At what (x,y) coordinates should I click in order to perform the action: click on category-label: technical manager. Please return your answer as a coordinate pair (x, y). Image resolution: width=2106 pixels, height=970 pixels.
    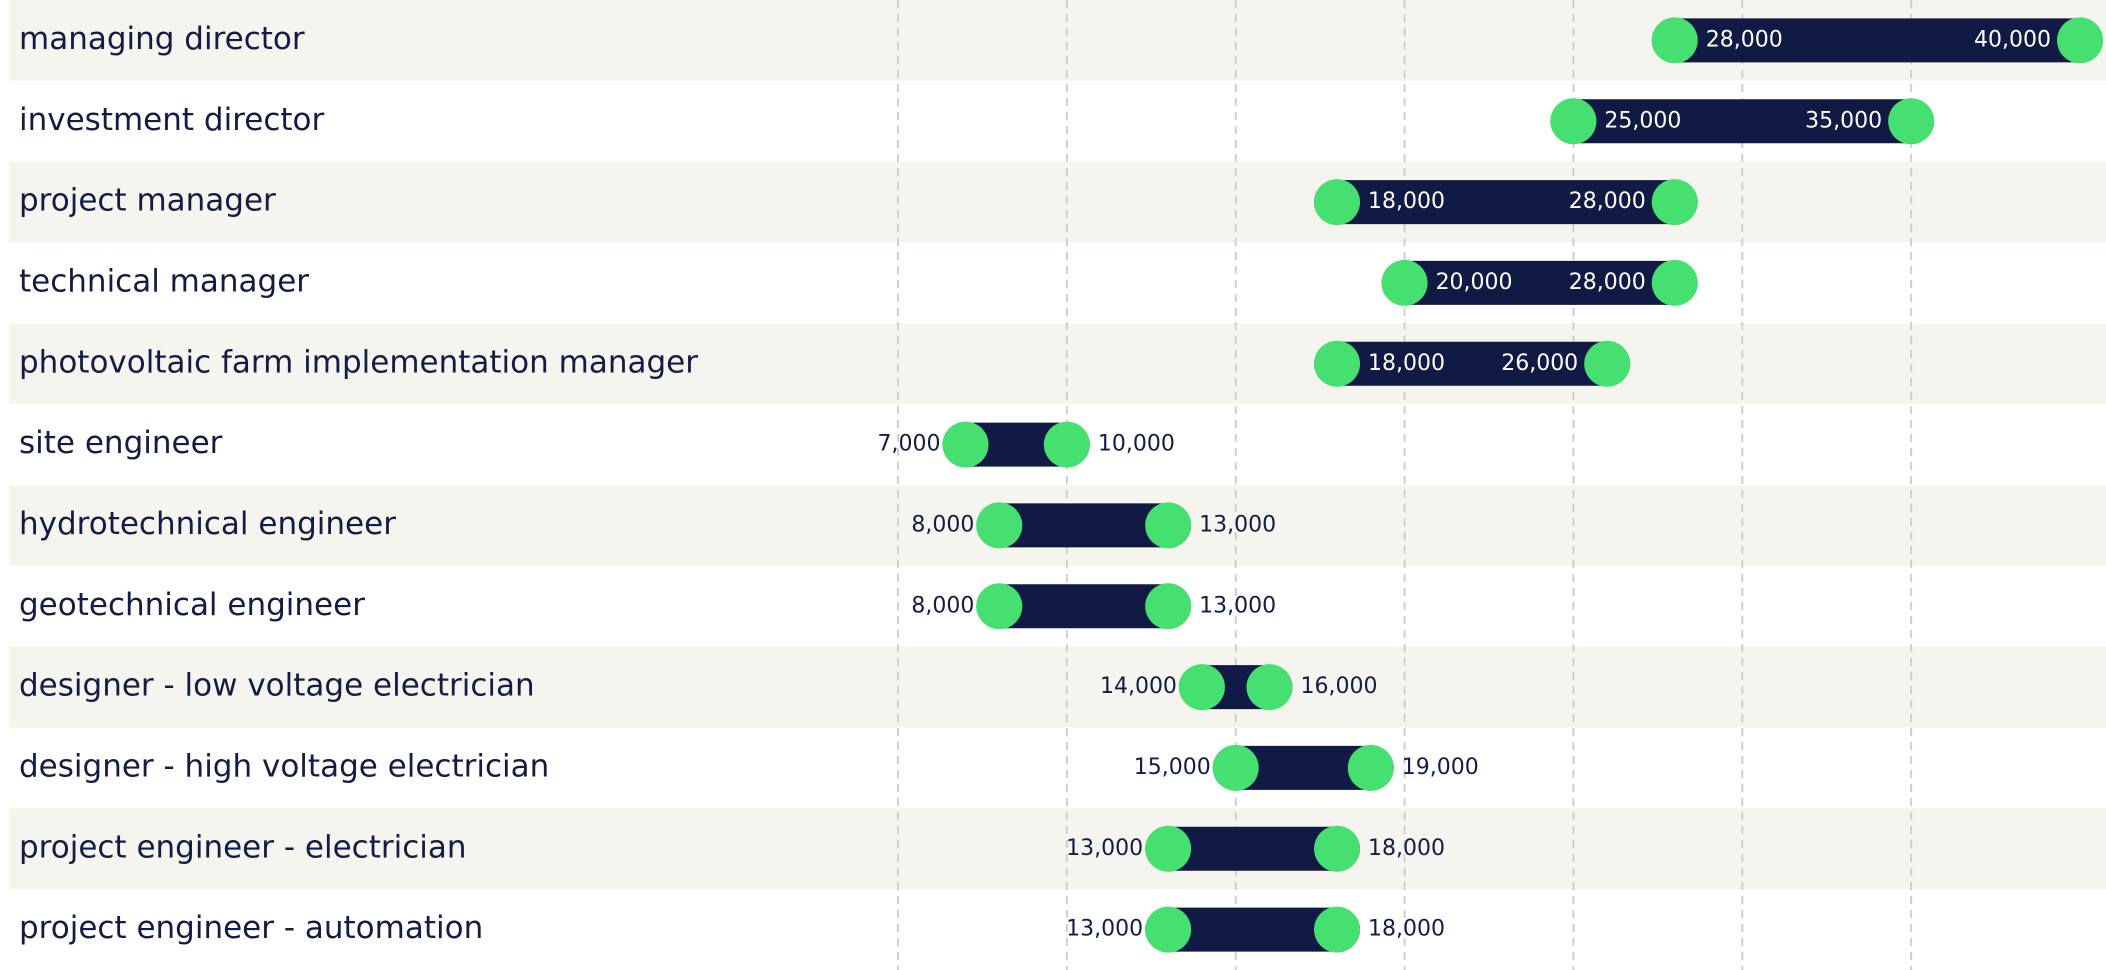
    Looking at the image, I should click on (164, 281).